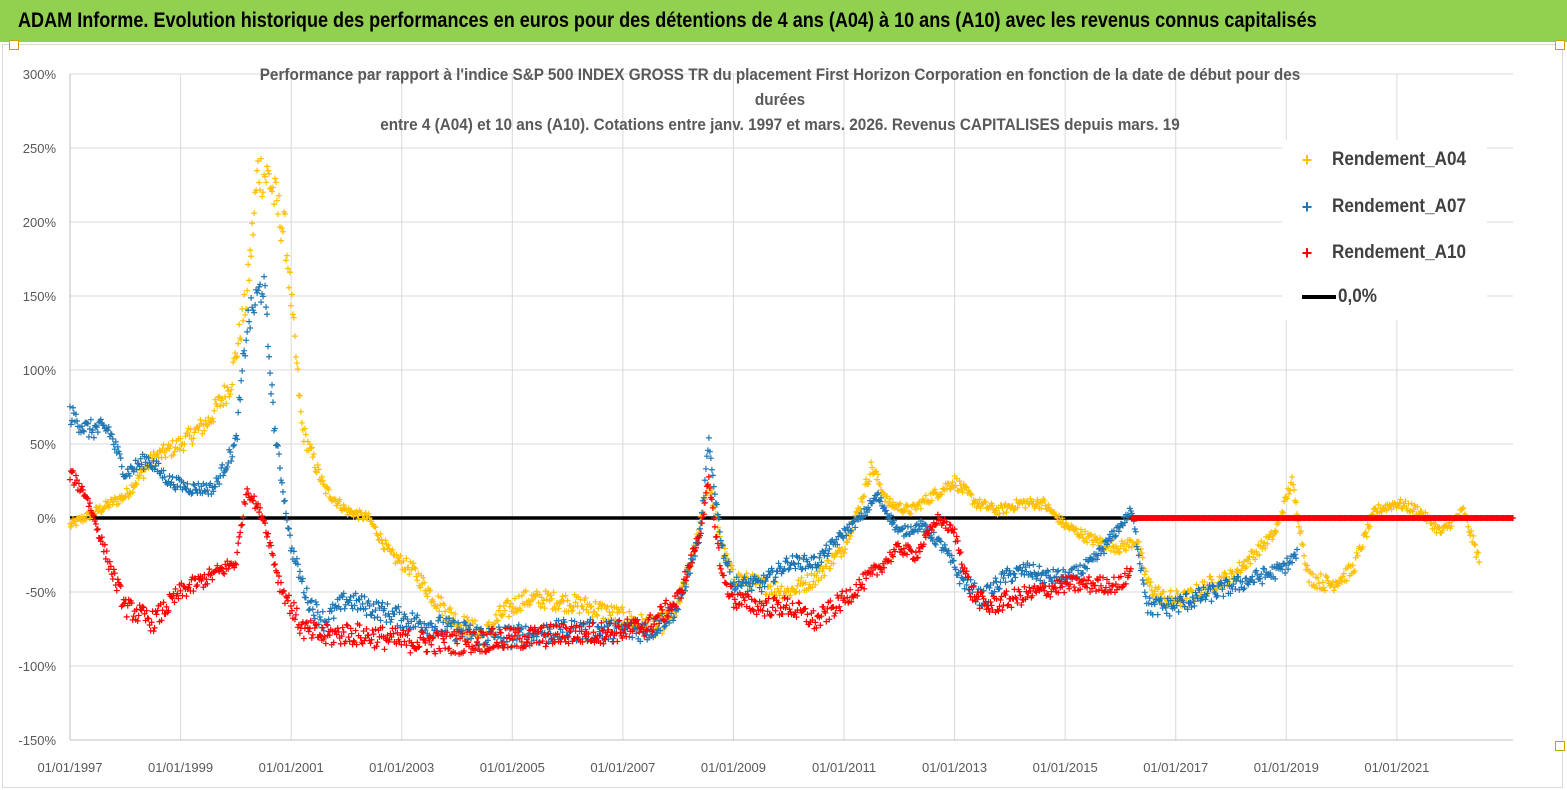  What do you see at coordinates (1560, 746) in the screenshot?
I see `resize-handle-bottom-right` at bounding box center [1560, 746].